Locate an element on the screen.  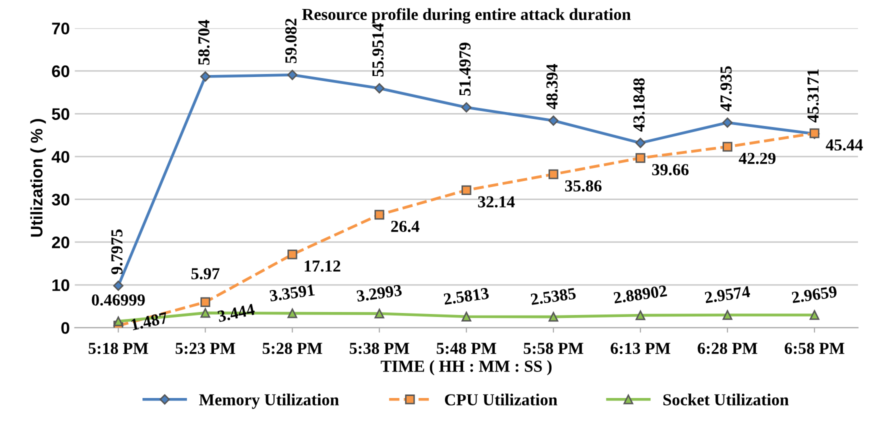
y-tick-label: 10 is located at coordinates (61, 285).